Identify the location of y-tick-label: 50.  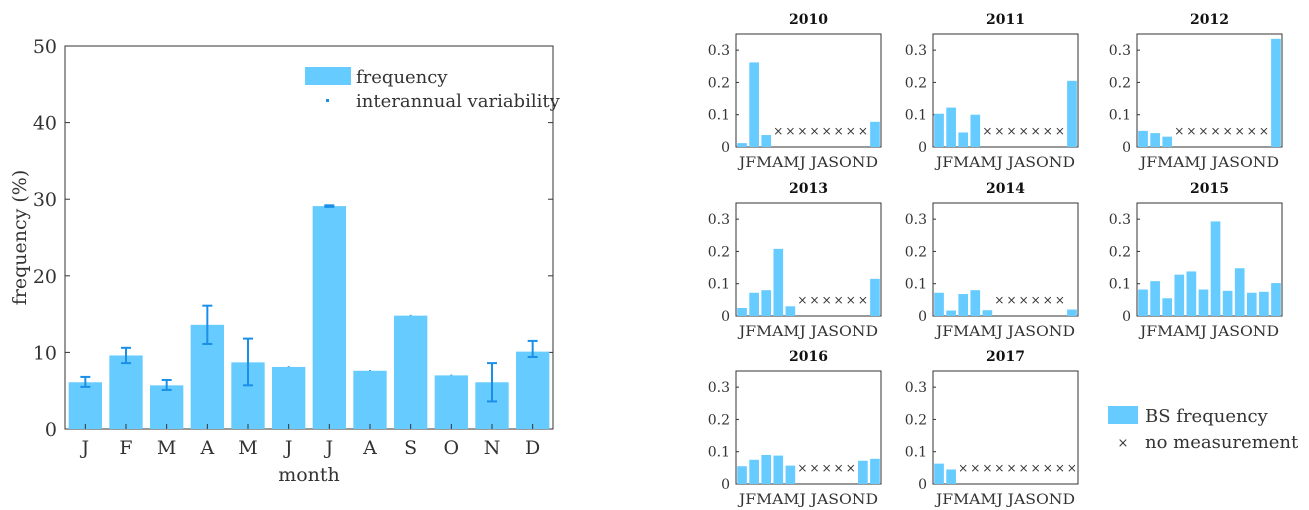
(45, 47).